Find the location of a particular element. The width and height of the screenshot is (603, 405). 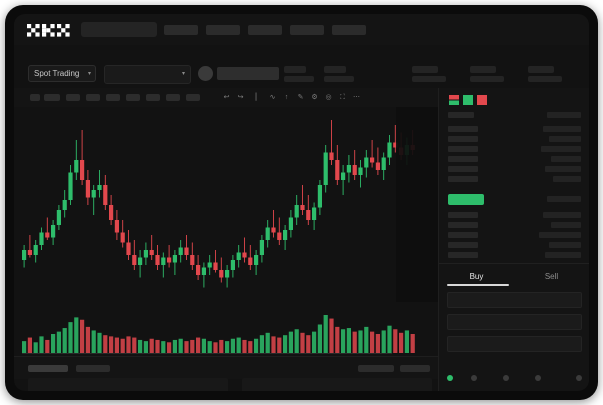

orderbook-divider is located at coordinates (514, 263).